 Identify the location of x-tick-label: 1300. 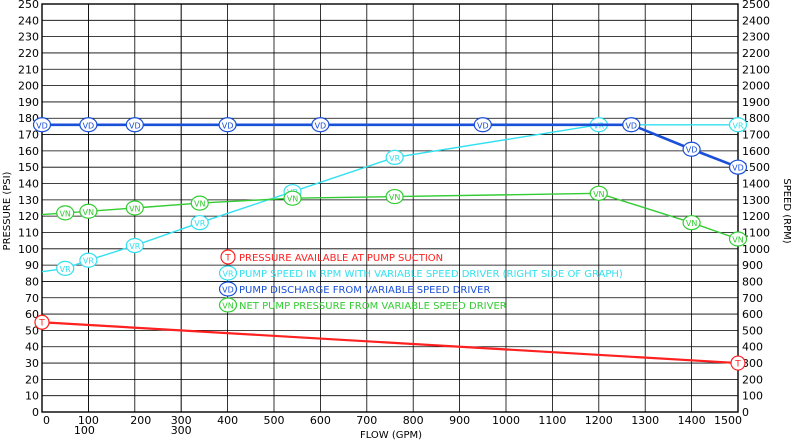
(645, 420).